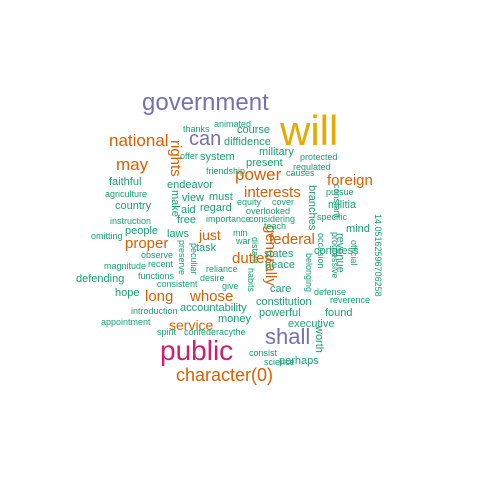 The width and height of the screenshot is (480, 480). Describe the element at coordinates (217, 157) in the screenshot. I see `cloud-word: system` at that location.